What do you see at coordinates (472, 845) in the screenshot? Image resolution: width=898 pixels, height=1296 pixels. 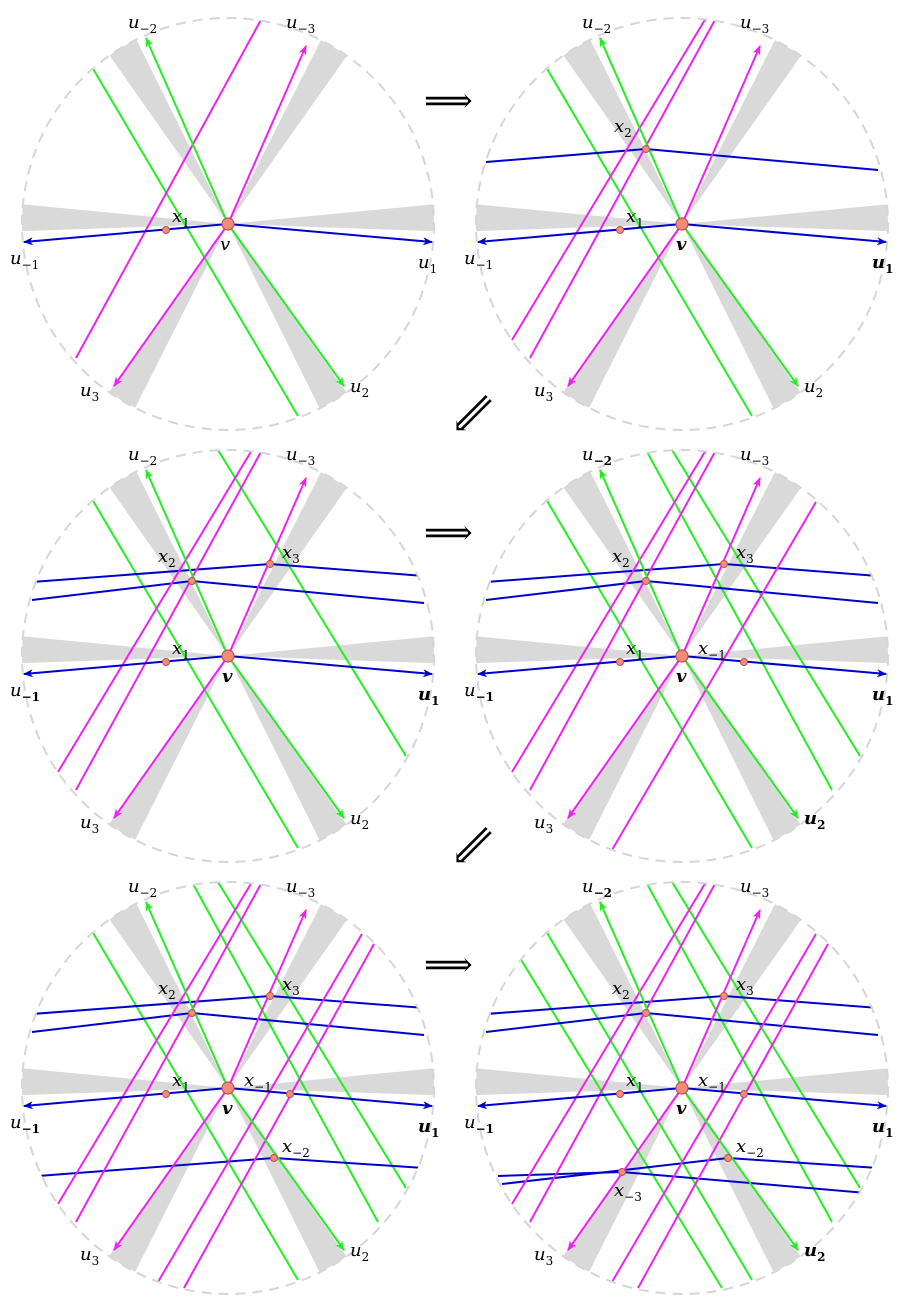 I see `transition-arrow-4: ⟸` at bounding box center [472, 845].